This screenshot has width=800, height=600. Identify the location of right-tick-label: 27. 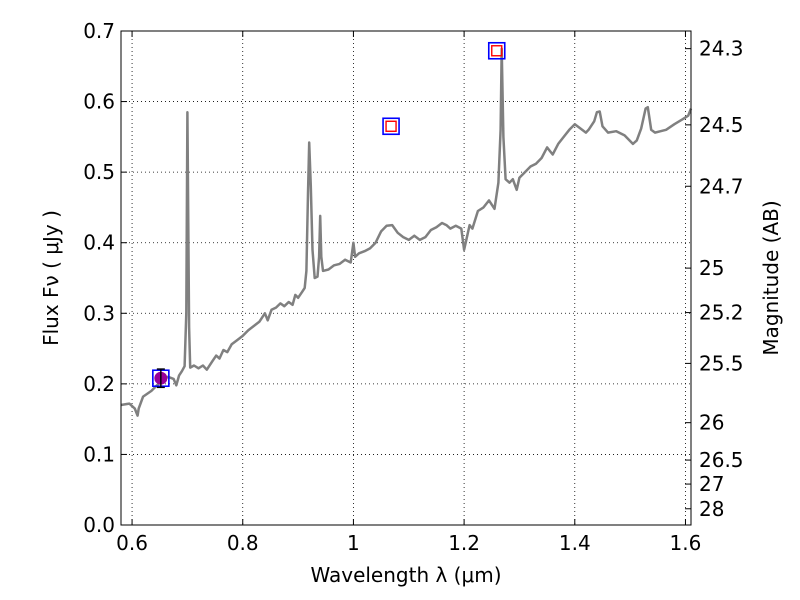
(711, 484).